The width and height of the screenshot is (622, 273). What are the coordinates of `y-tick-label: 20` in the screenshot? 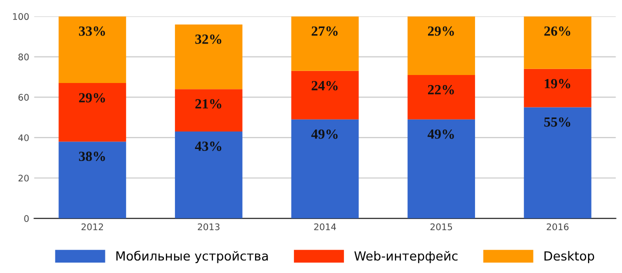 It's located at (23, 178).